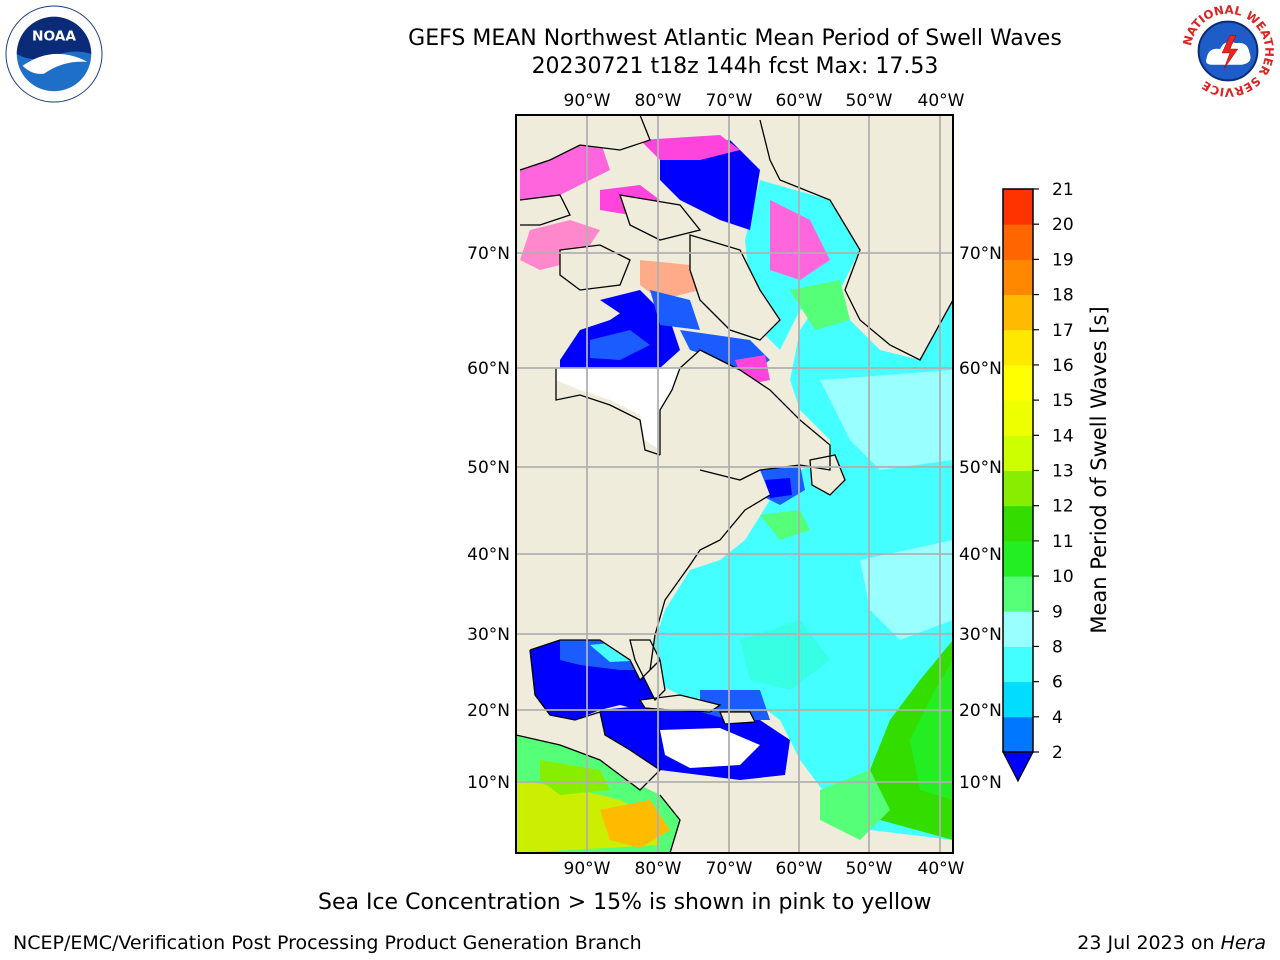 The width and height of the screenshot is (1280, 960). What do you see at coordinates (54, 54) in the screenshot?
I see `noaa-logo: NOAA` at bounding box center [54, 54].